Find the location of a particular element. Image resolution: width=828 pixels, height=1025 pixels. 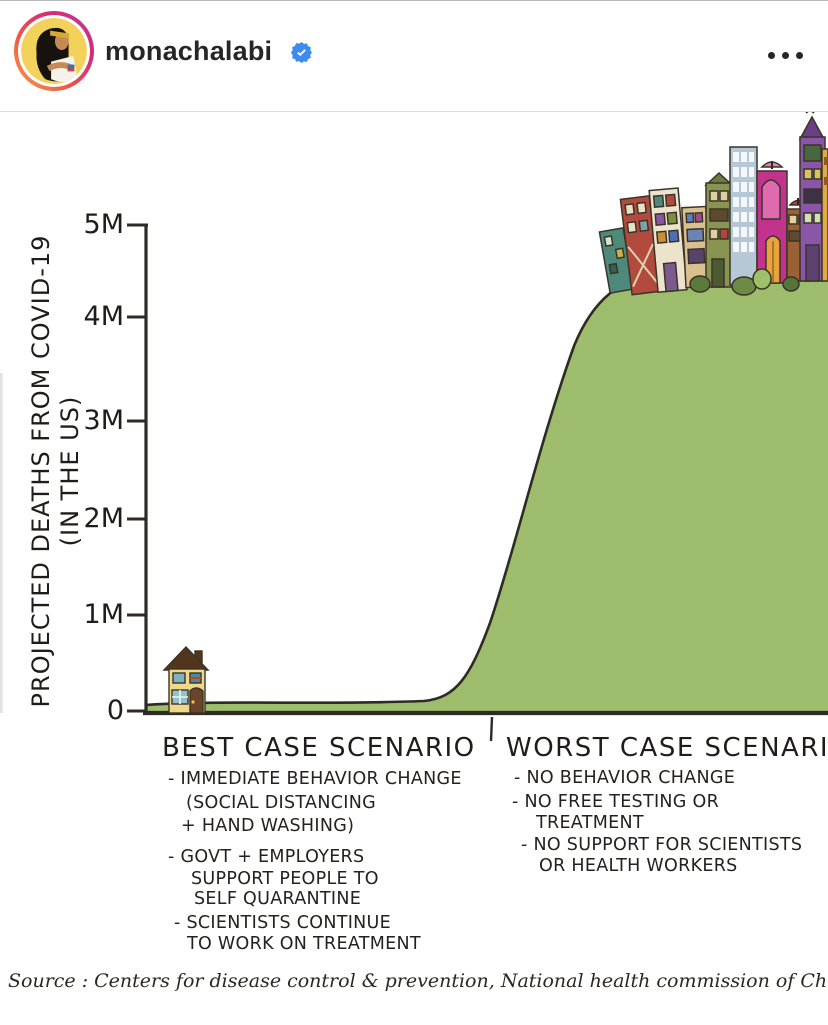

x-axis is located at coordinates (485, 726).